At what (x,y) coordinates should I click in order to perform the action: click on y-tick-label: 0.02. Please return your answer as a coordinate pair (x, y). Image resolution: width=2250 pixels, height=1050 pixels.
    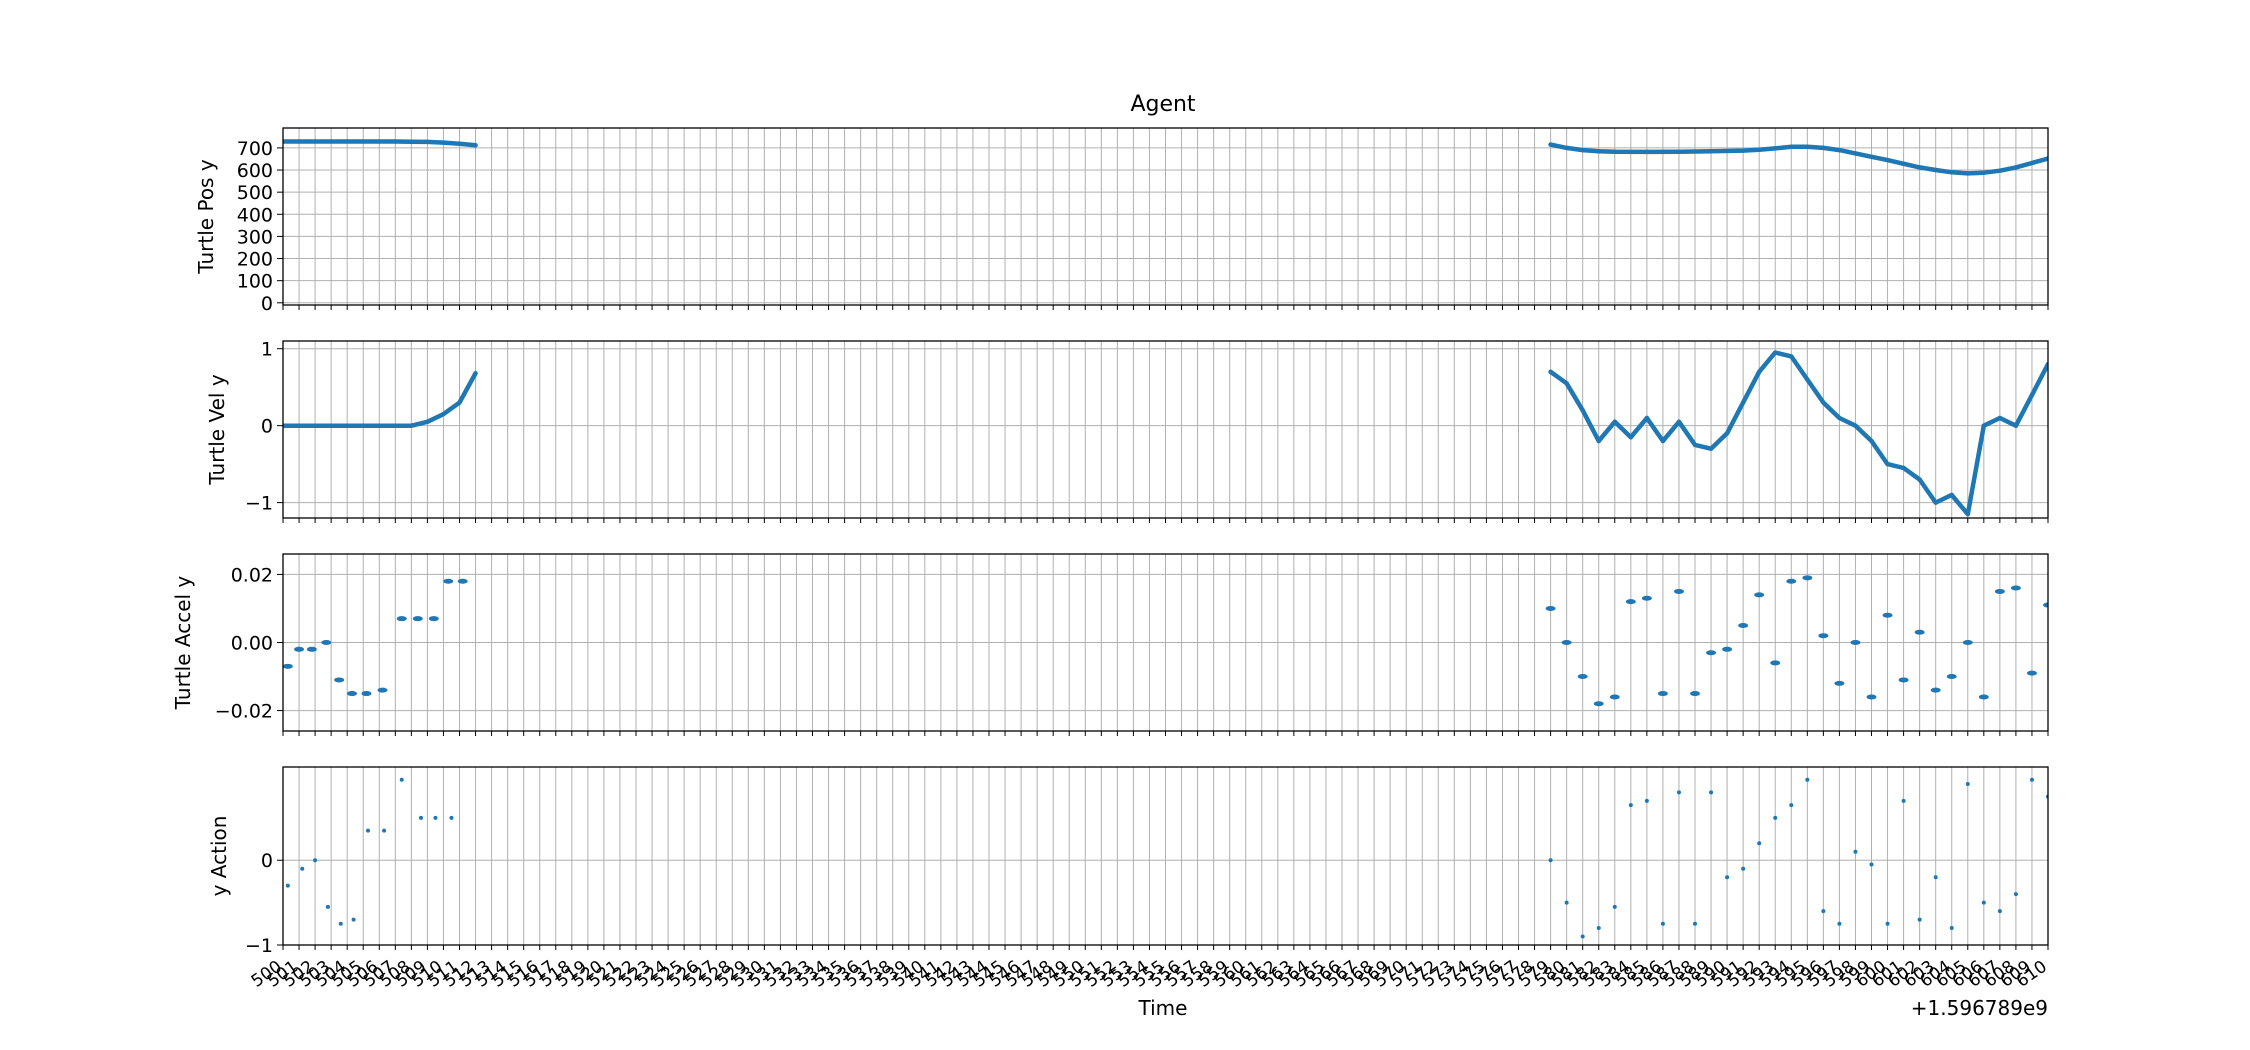
    Looking at the image, I should click on (252, 575).